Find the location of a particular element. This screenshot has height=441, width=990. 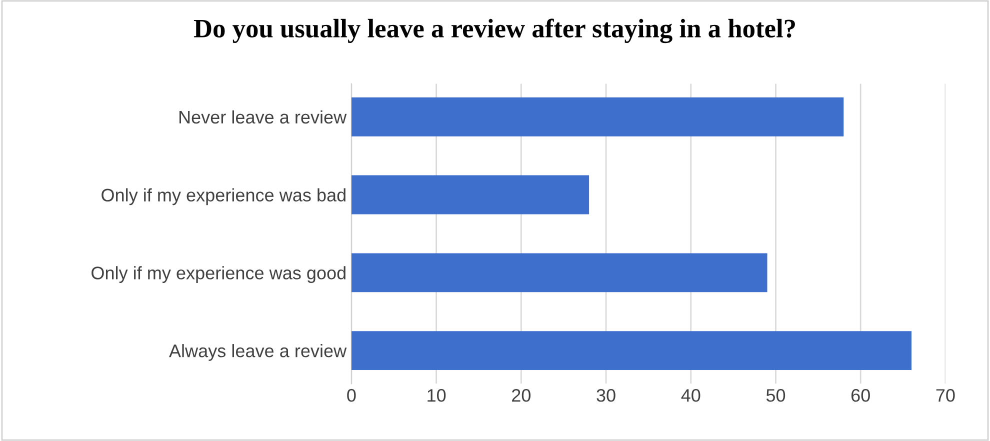

y-tick-label: Only if my experience was good is located at coordinates (219, 274).